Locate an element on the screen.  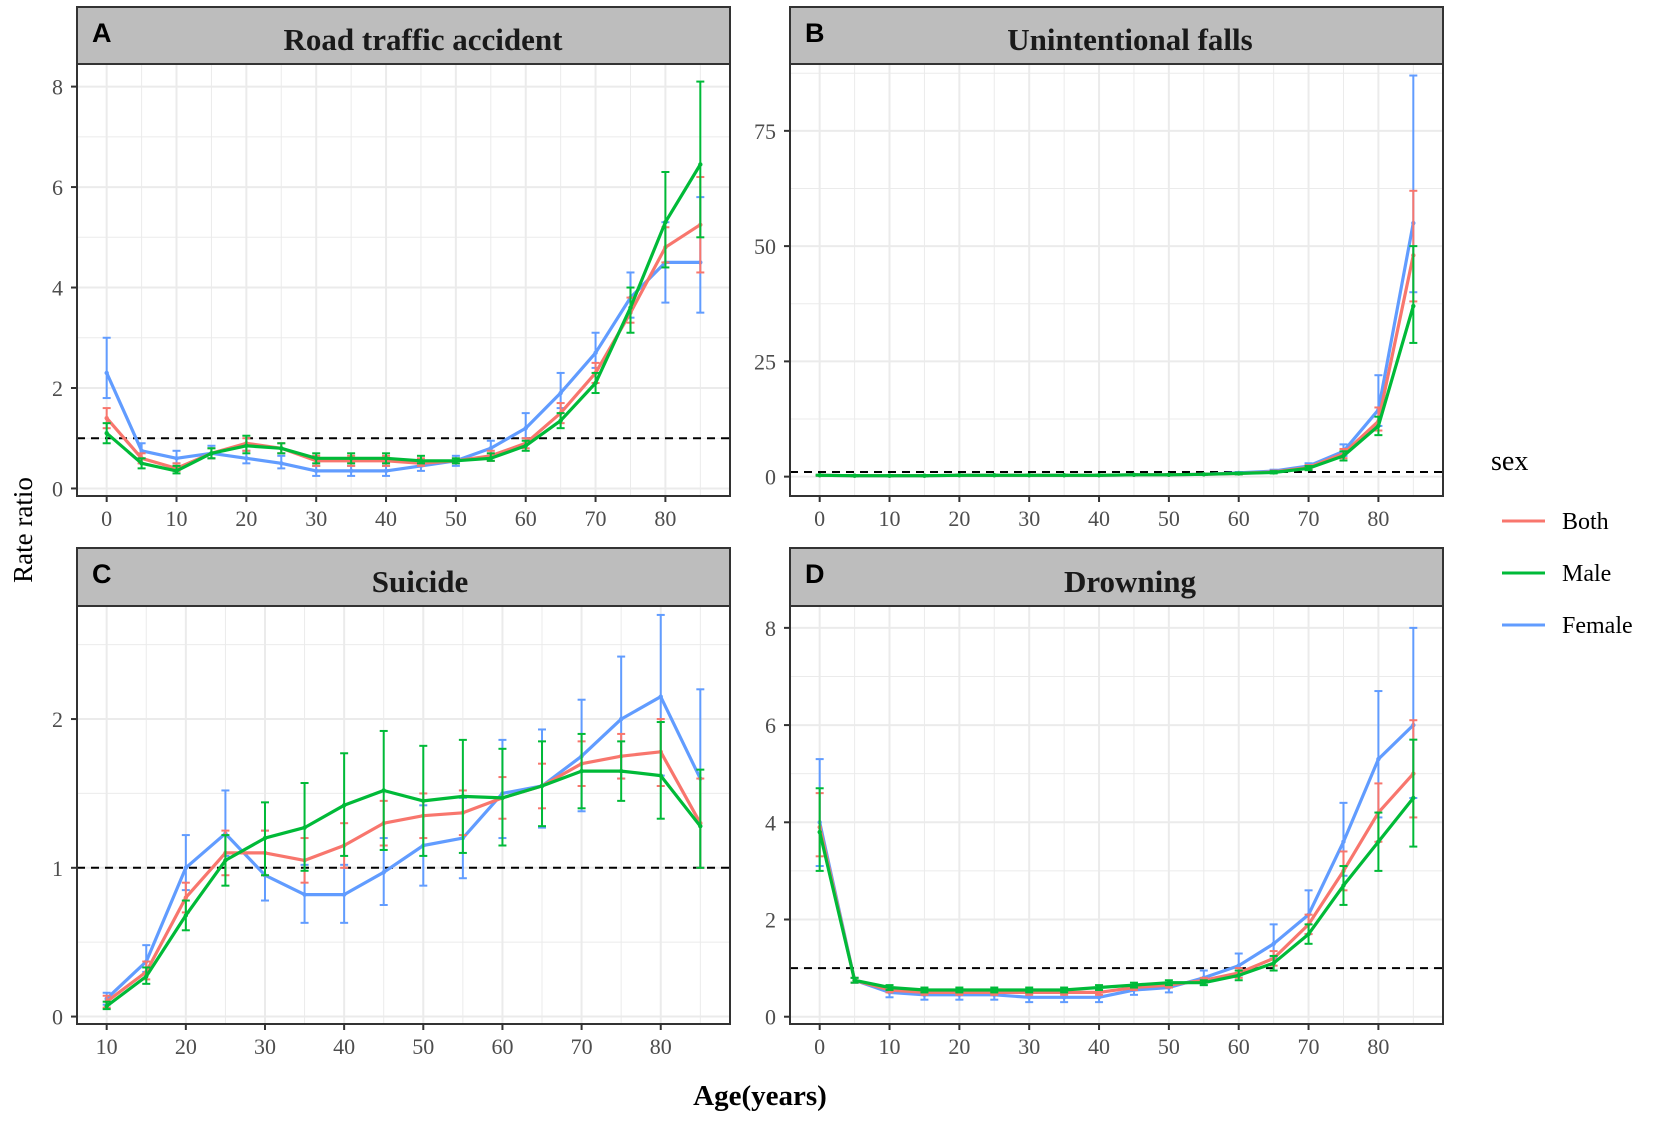
x-tick-label: 20 is located at coordinates (959, 1046).